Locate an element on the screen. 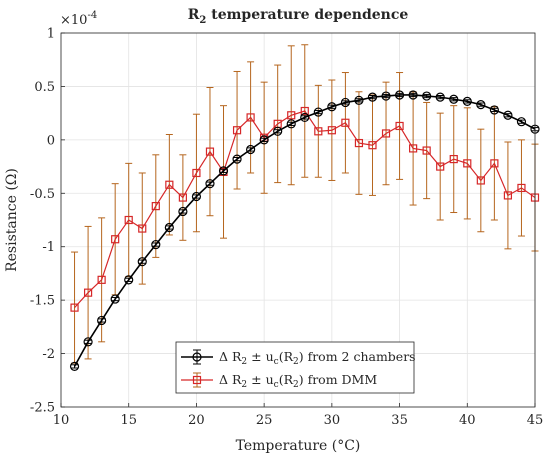 The width and height of the screenshot is (550, 464). x-axis-title: Temperature (°C) is located at coordinates (298, 446).